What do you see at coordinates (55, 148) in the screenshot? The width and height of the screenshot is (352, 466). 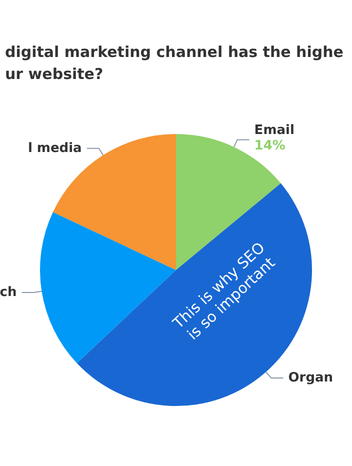 I see `slice-label: l media` at bounding box center [55, 148].